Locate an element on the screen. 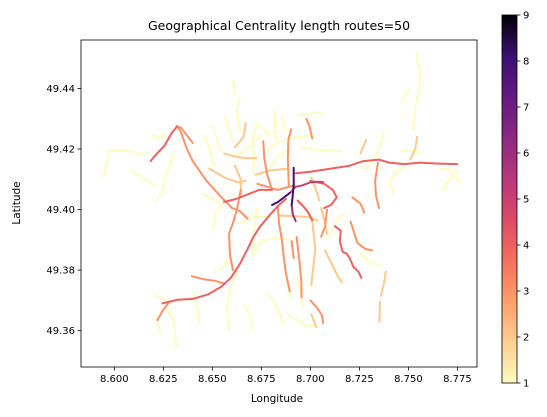 This screenshot has width=547, height=417. y-tick-label: 49.42 is located at coordinates (60, 150).